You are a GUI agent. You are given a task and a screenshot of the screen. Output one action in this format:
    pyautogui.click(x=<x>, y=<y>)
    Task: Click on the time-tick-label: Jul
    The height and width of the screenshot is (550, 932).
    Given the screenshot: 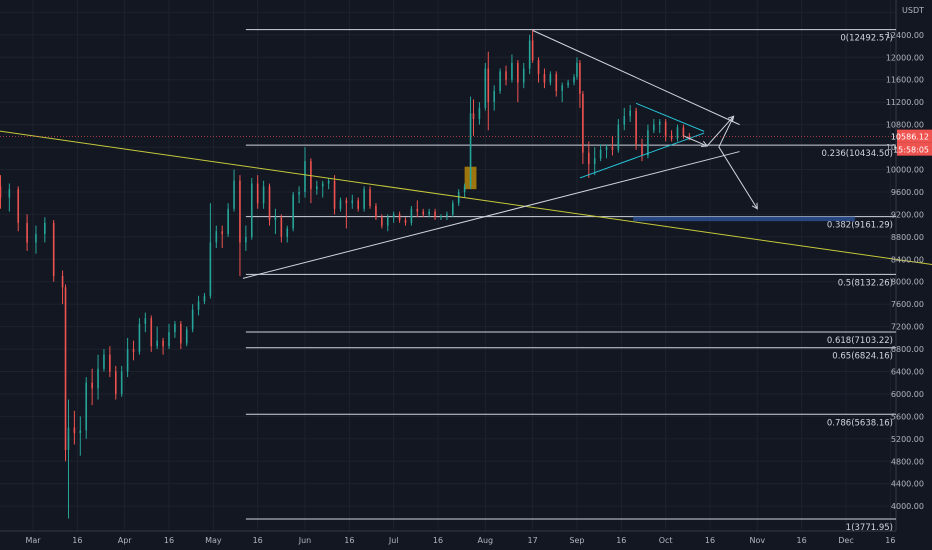 What is the action you would take?
    pyautogui.click(x=393, y=540)
    